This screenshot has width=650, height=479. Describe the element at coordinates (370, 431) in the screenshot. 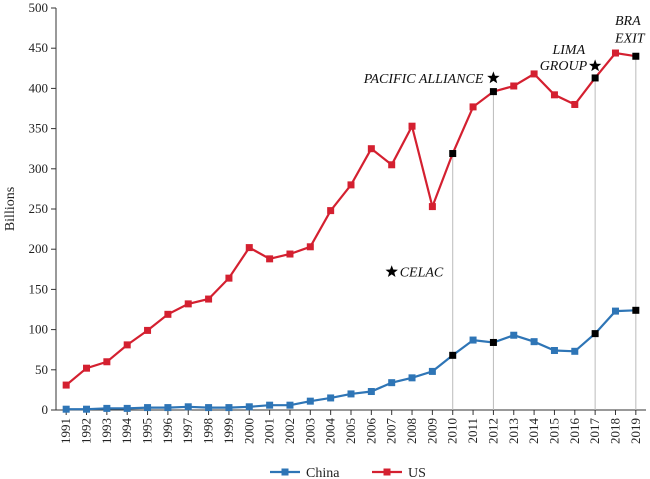

I see `x-tick-label: 2006` at that location.